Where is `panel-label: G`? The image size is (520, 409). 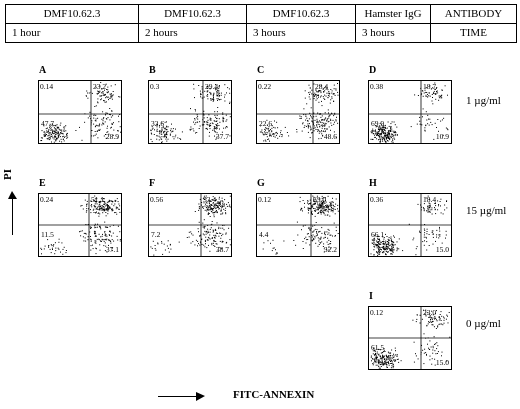
panel-label: G is located at coordinates (261, 183).